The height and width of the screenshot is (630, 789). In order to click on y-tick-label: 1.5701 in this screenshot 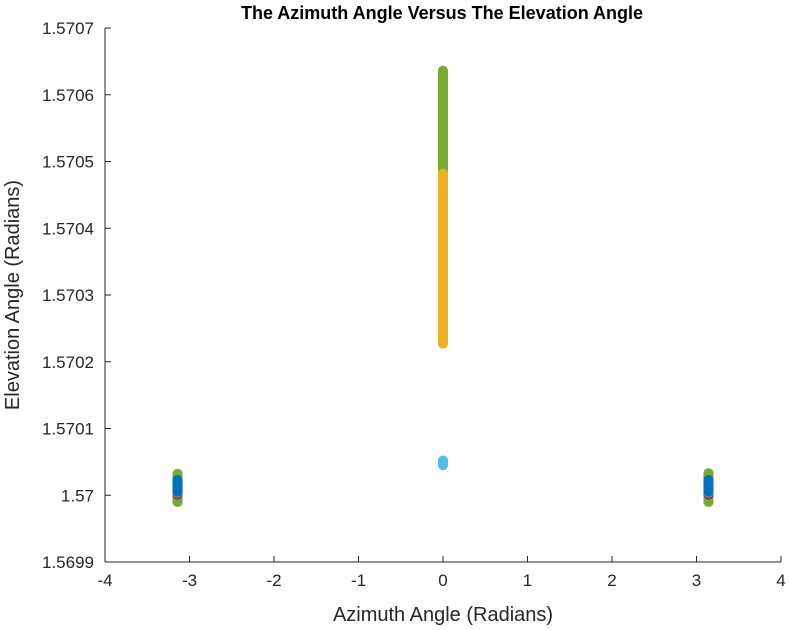, I will do `click(68, 429)`.